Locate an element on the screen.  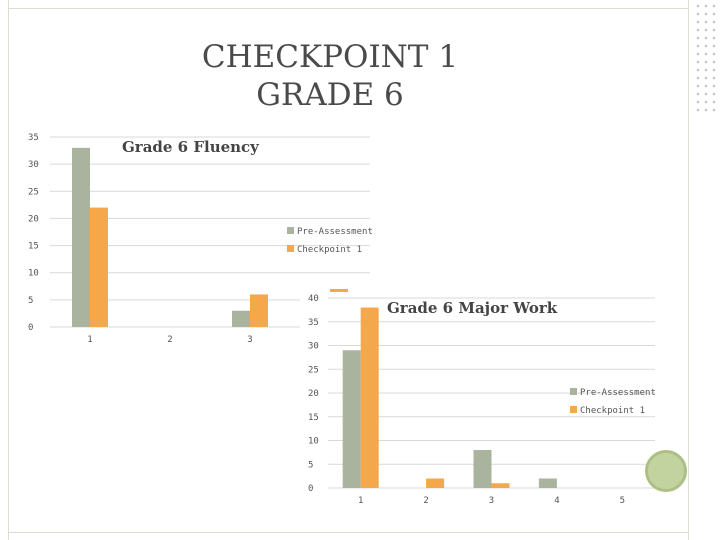
frame-top-line is located at coordinates (348, 8).